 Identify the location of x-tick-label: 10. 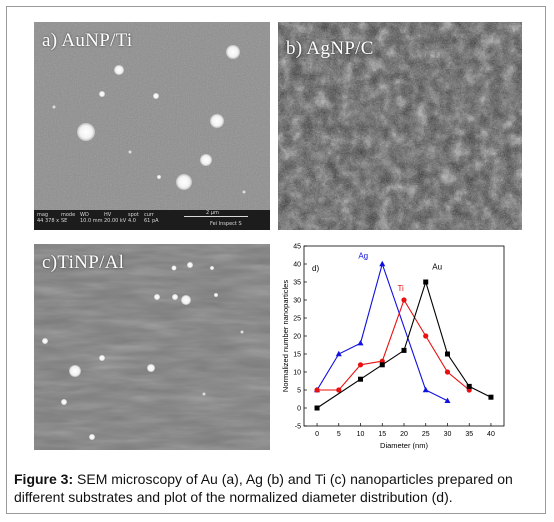
(361, 434).